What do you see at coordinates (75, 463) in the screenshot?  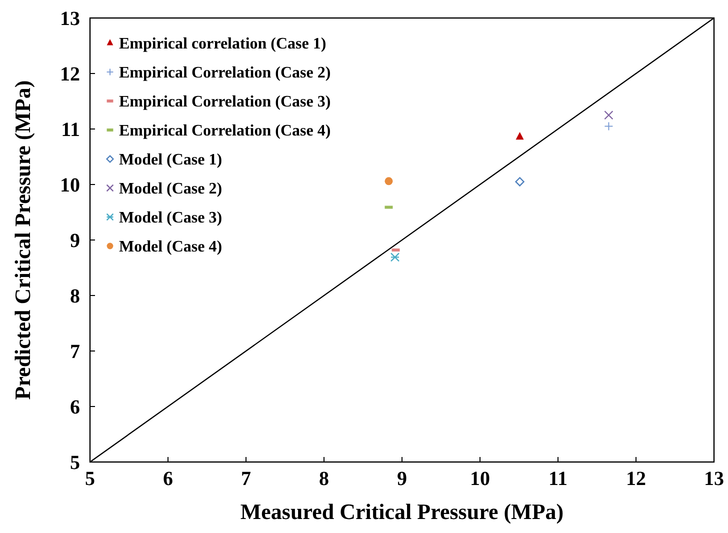 I see `y-tick-label: 5` at bounding box center [75, 463].